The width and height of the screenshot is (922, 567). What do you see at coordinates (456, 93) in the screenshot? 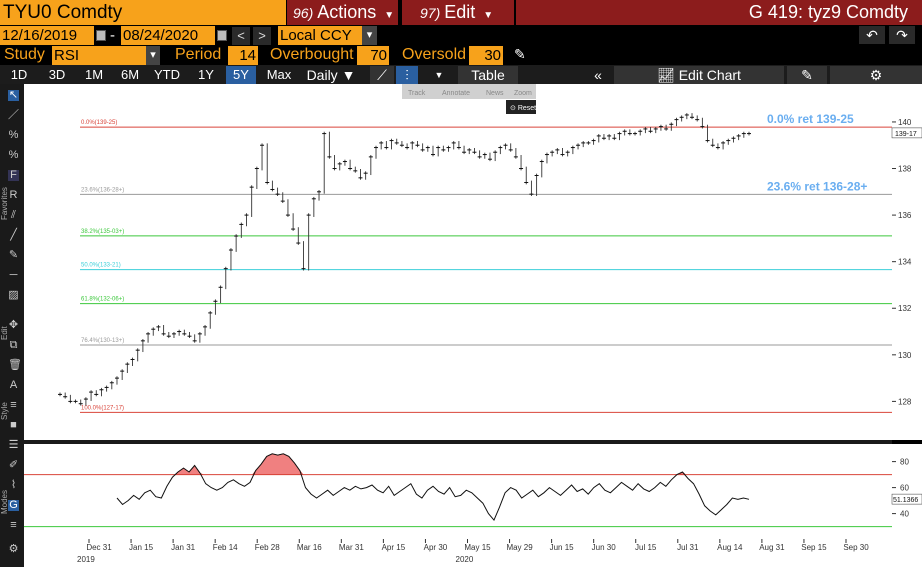
I see `annotate-option: Annotate` at bounding box center [456, 93].